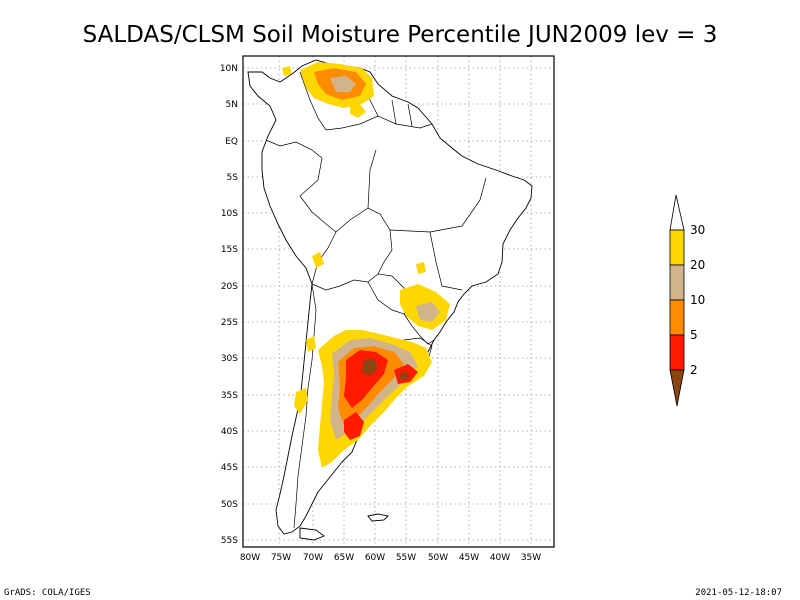  What do you see at coordinates (697, 265) in the screenshot?
I see `legend-label-20: 20` at bounding box center [697, 265].